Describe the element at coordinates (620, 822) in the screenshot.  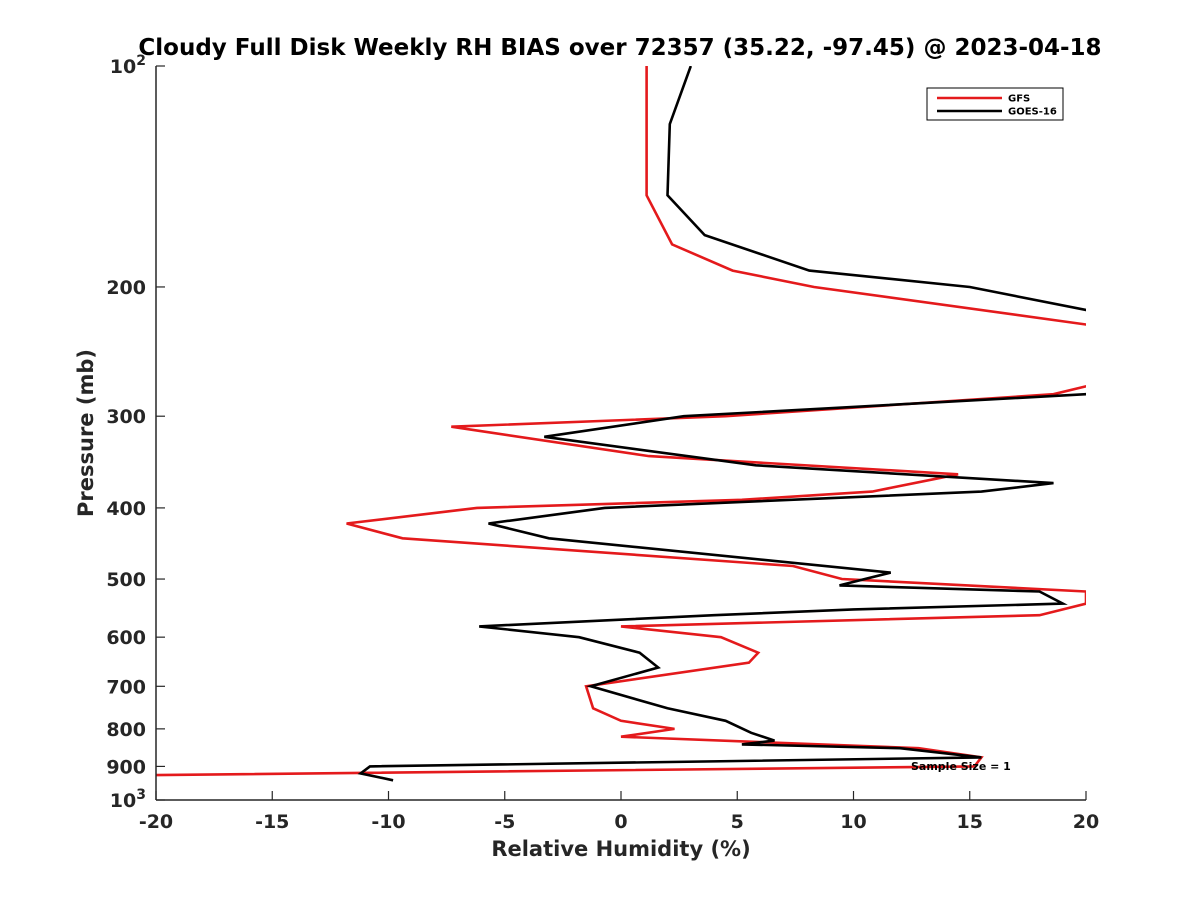
I see `x-tick-label: 0` at that location.